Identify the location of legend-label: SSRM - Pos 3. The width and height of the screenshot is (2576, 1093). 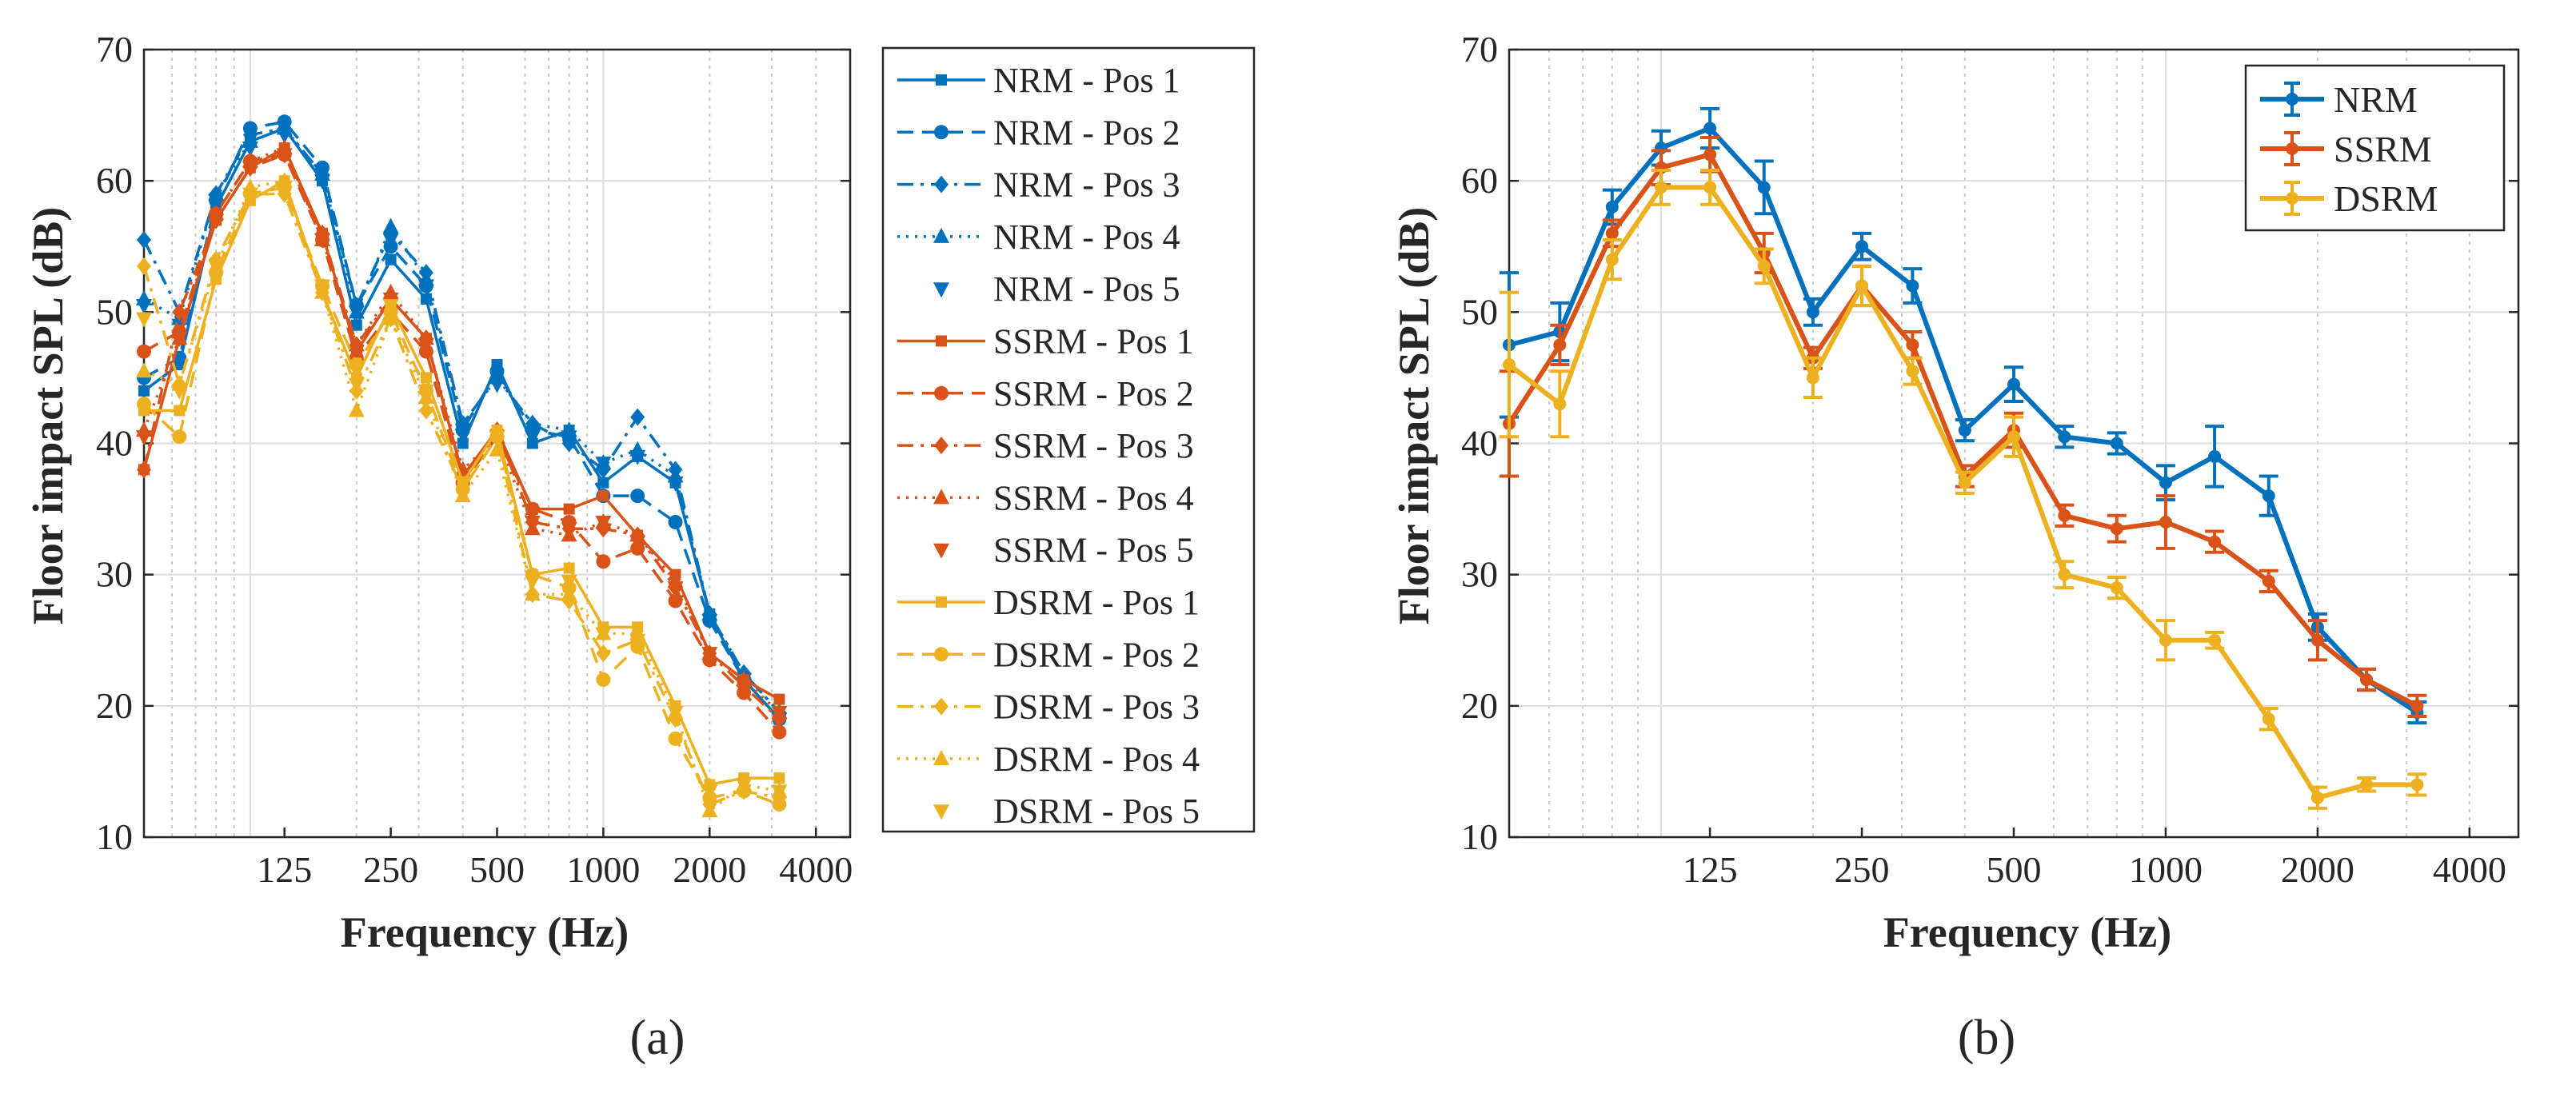
(1094, 445).